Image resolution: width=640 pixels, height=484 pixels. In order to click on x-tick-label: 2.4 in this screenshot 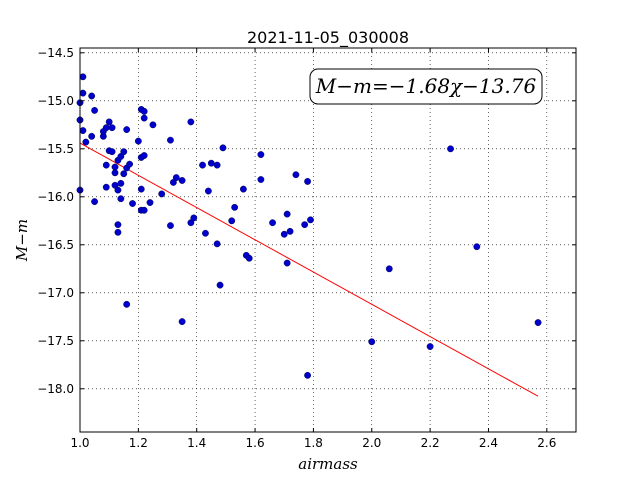, I will do `click(488, 443)`.